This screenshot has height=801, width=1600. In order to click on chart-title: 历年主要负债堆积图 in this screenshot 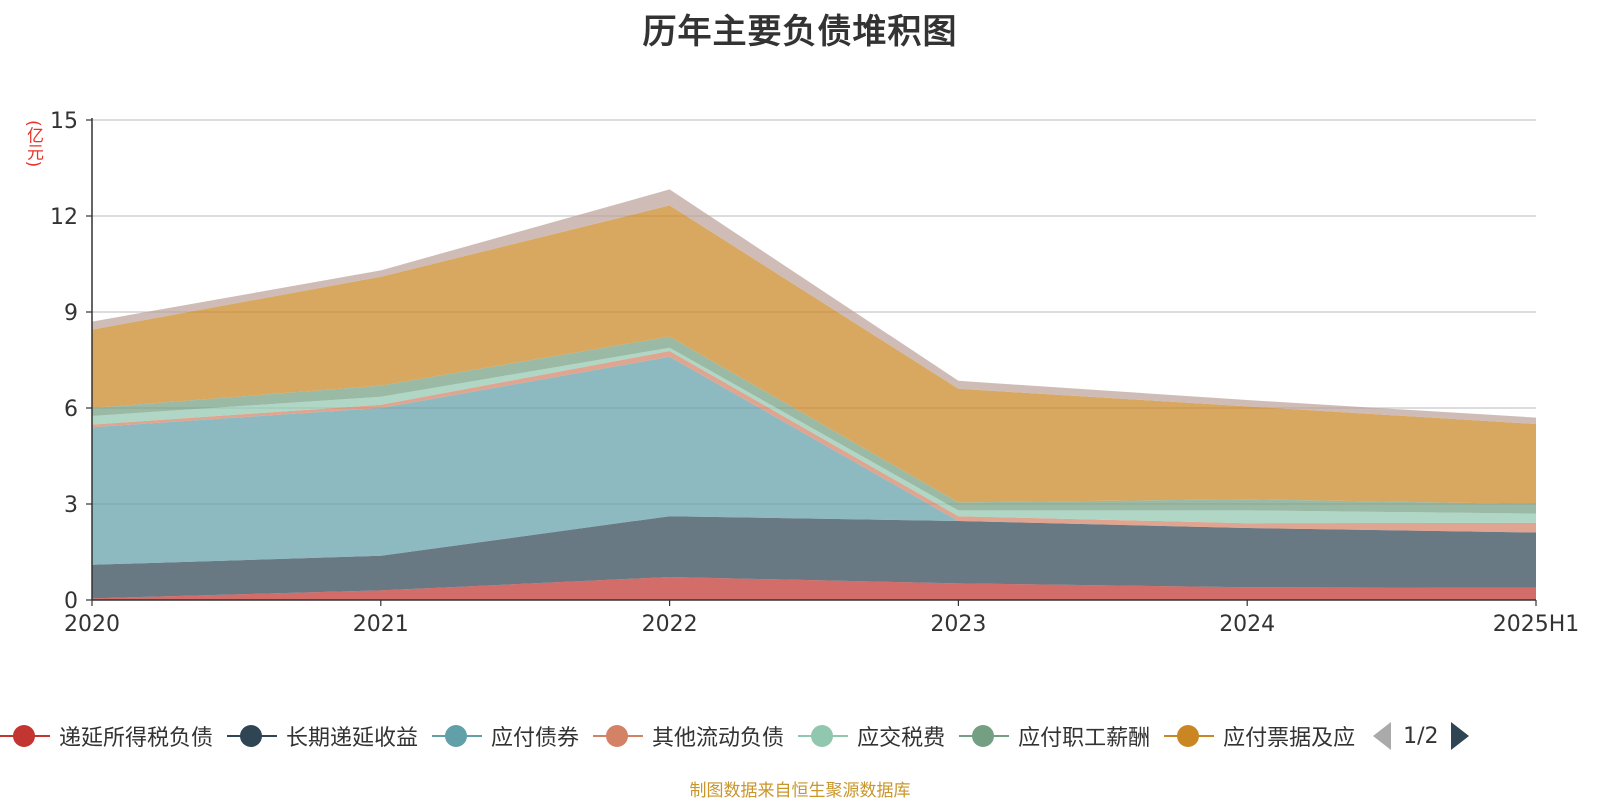, I will do `click(800, 32)`.